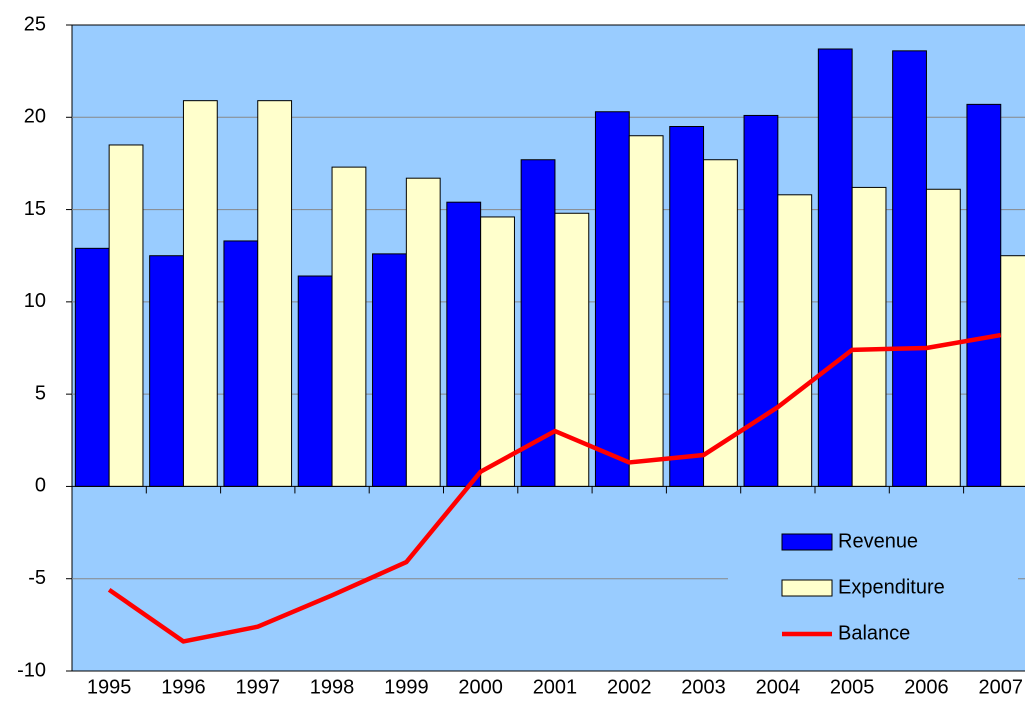  I want to click on x-tick-label: 2002, so click(629, 687).